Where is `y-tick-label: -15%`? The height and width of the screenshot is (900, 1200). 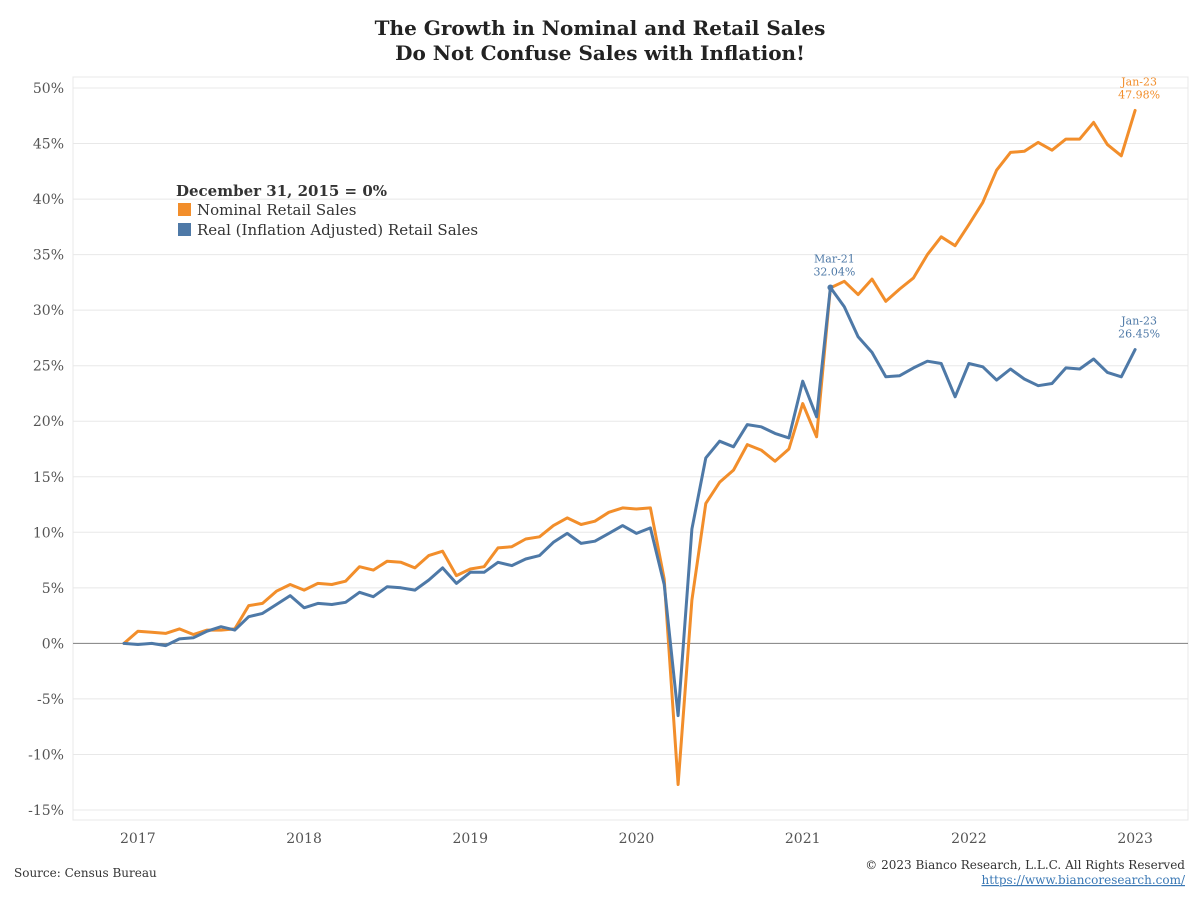
y-tick-label: -15% is located at coordinates (46, 811).